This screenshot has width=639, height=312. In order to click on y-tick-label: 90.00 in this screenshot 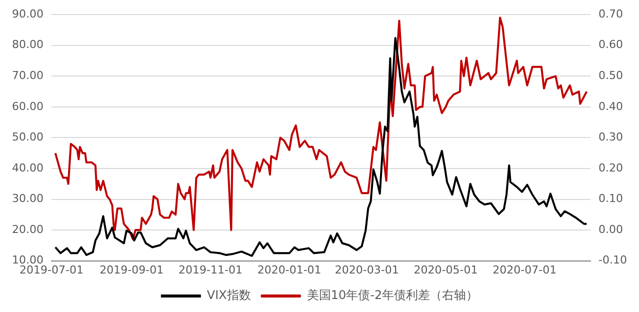, I will do `click(28, 13)`.